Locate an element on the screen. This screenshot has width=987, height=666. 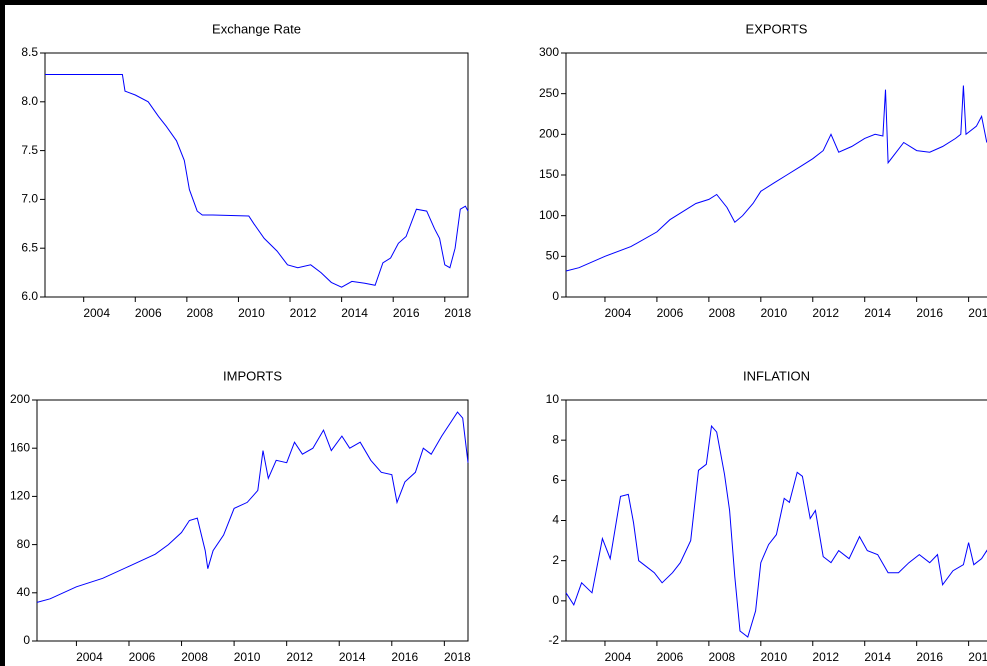
y-tick-label: 4 is located at coordinates (555, 520).